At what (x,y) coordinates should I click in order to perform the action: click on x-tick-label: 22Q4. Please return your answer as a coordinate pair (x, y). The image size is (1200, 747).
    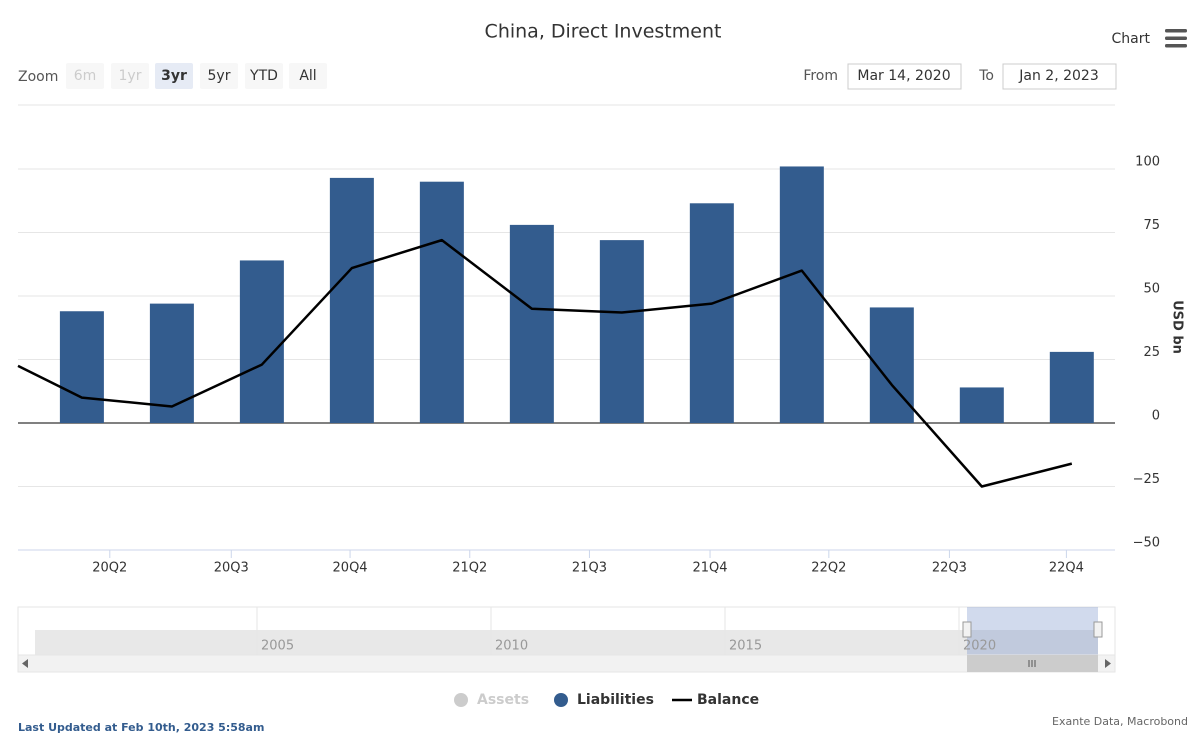
    Looking at the image, I should click on (1066, 568).